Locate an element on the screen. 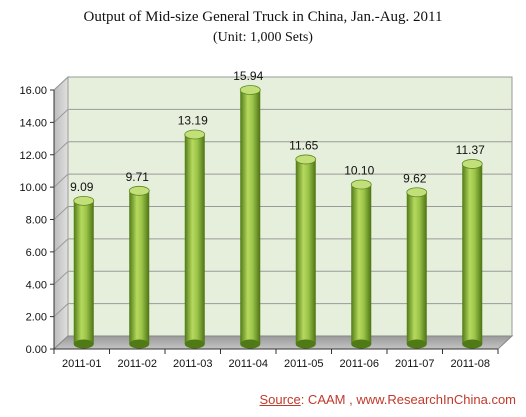 This screenshot has height=417, width=526. x-tick-label: 2011-04 is located at coordinates (248, 364).